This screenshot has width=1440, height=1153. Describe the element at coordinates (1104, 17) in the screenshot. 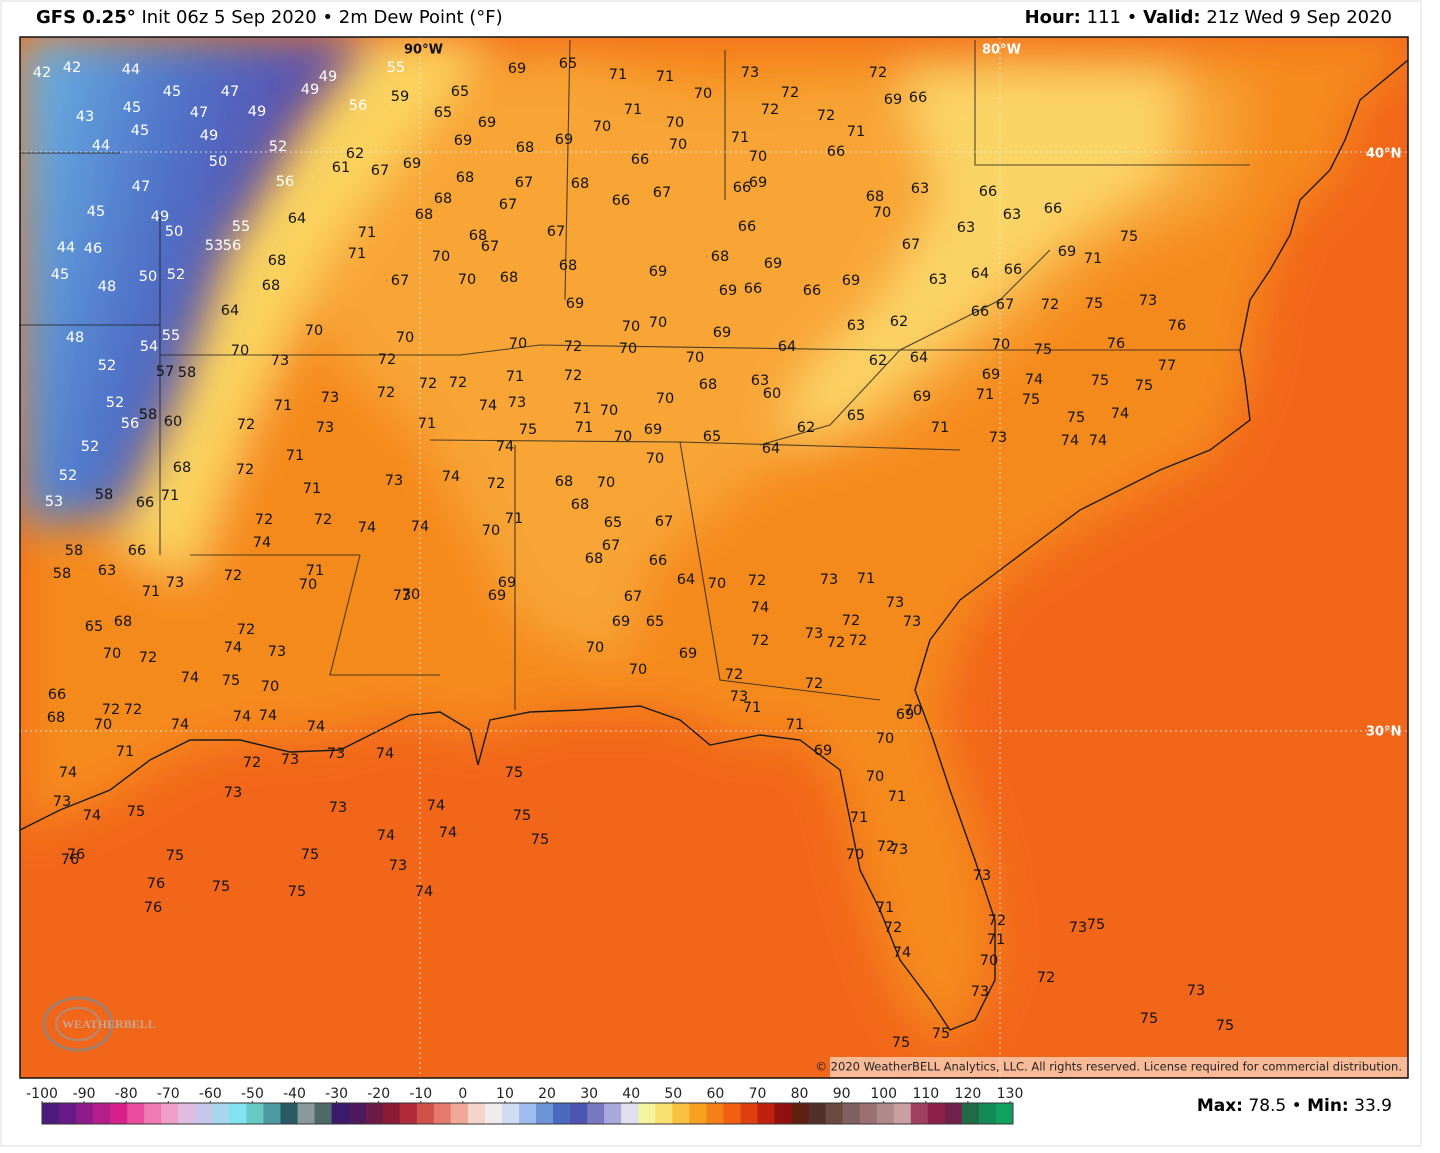

I see `hour: 111` at that location.